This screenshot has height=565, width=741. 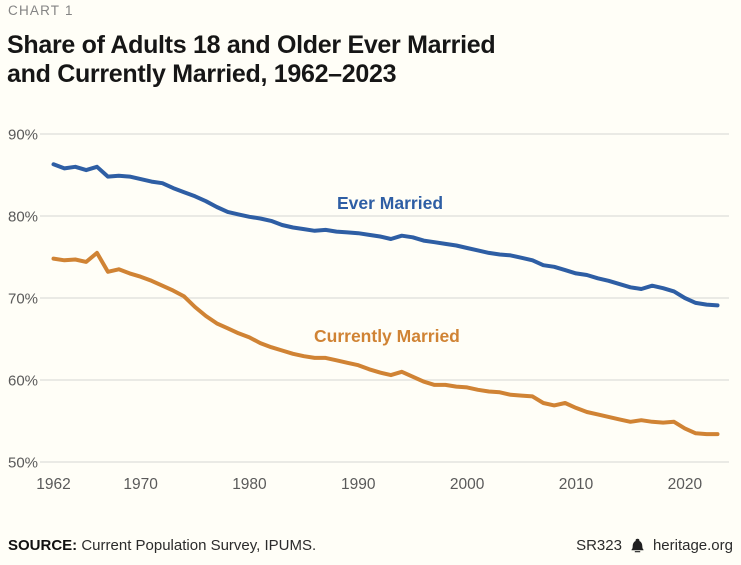 What do you see at coordinates (692, 545) in the screenshot?
I see `site-link: heritage.org` at bounding box center [692, 545].